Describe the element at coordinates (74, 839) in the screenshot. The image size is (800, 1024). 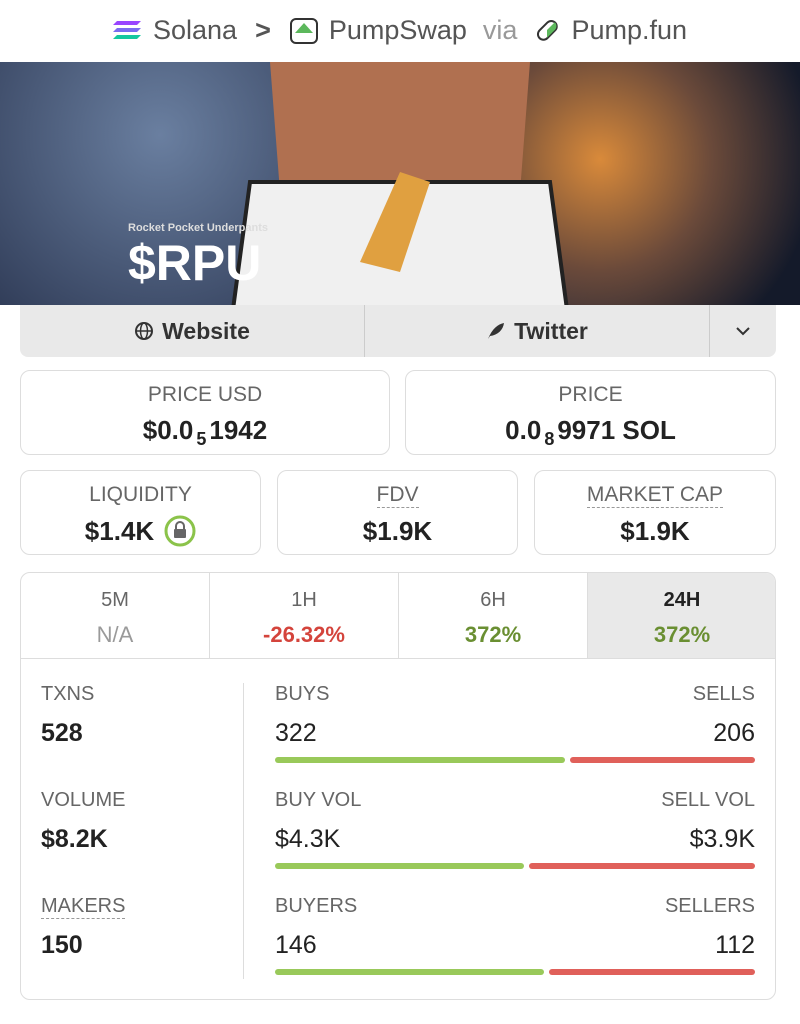
I see `total-value: $8.2K` at that location.